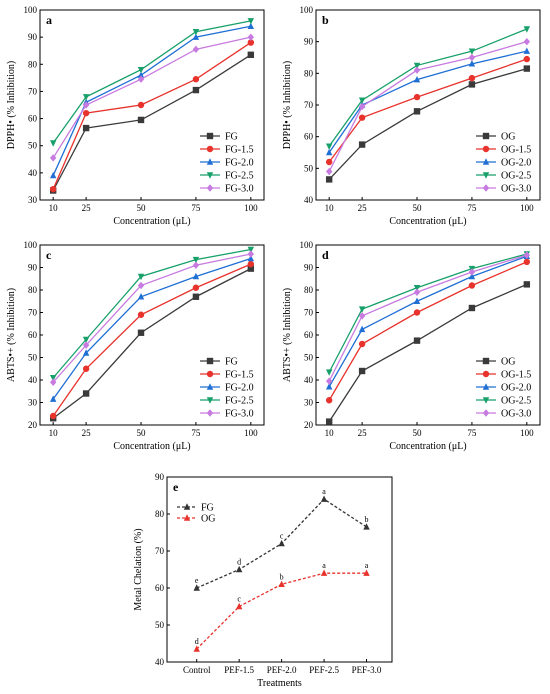  What do you see at coordinates (362, 117) in the screenshot?
I see `point-OG-1.5-1` at bounding box center [362, 117].